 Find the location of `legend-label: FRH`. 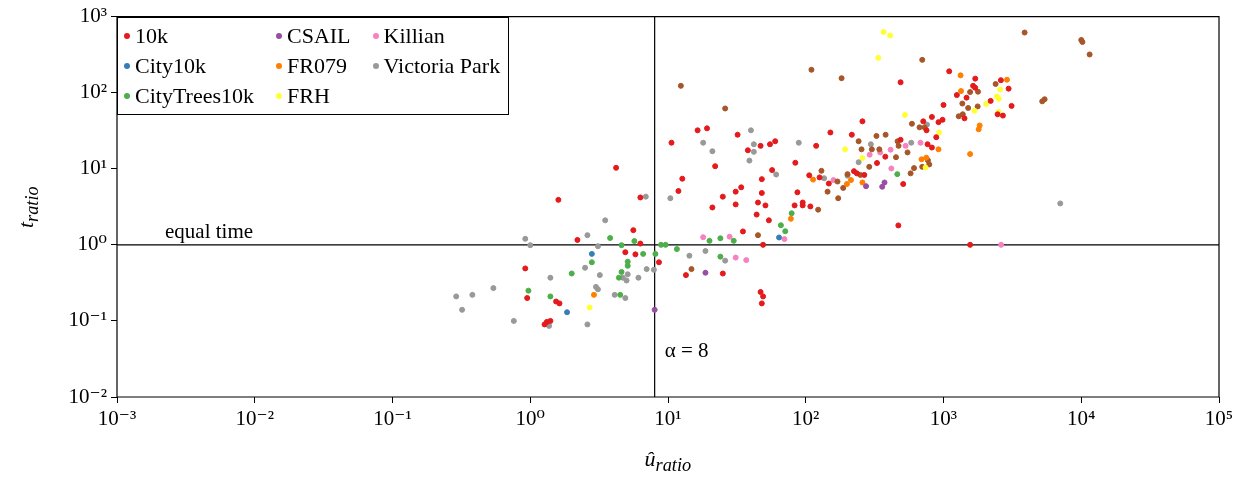

legend-label: FRH is located at coordinates (308, 95).